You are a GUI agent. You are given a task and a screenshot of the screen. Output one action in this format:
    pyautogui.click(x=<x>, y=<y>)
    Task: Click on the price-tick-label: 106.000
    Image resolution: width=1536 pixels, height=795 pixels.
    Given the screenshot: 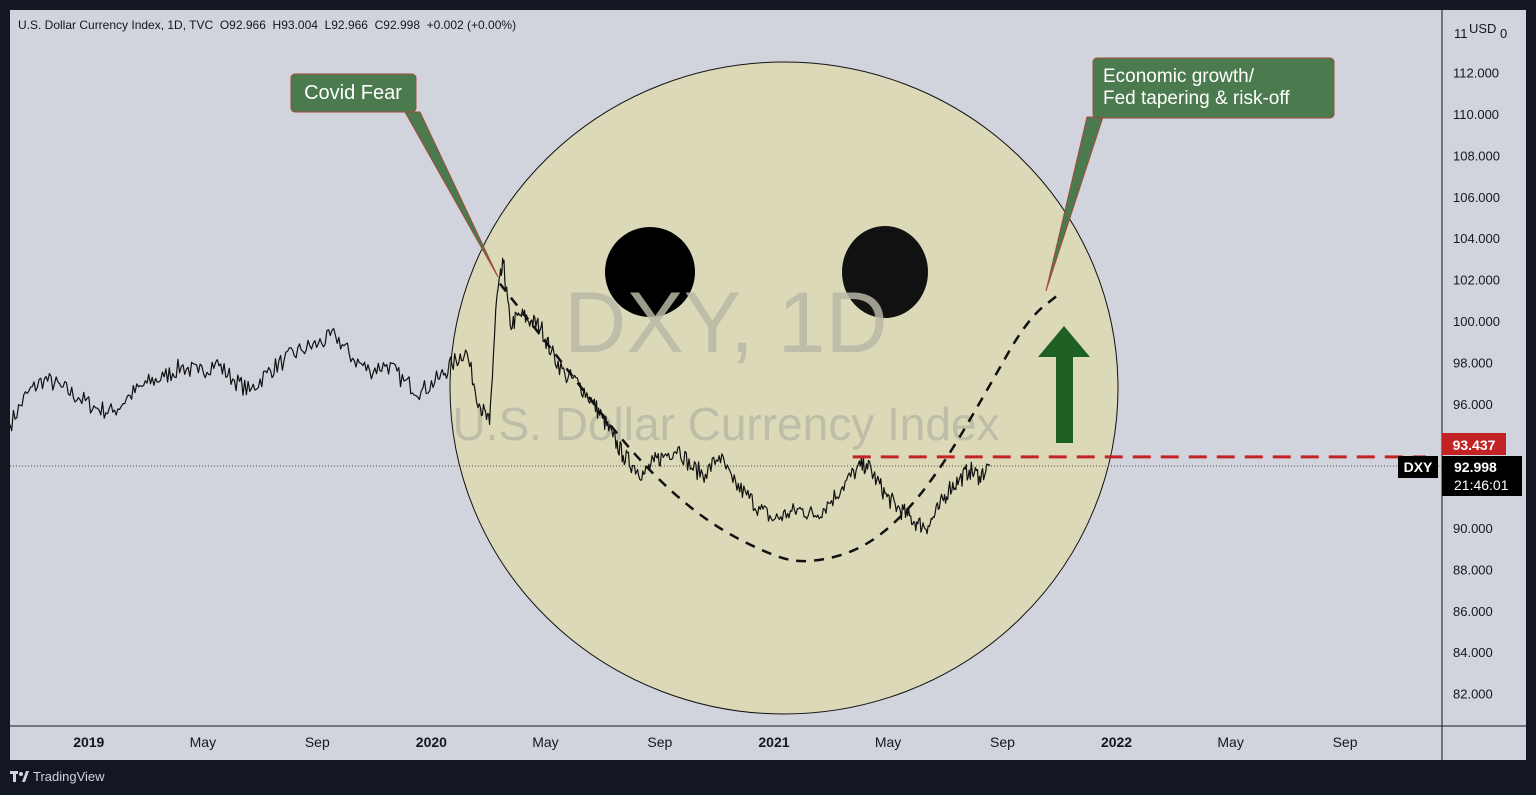 What is the action you would take?
    pyautogui.click(x=1476, y=197)
    